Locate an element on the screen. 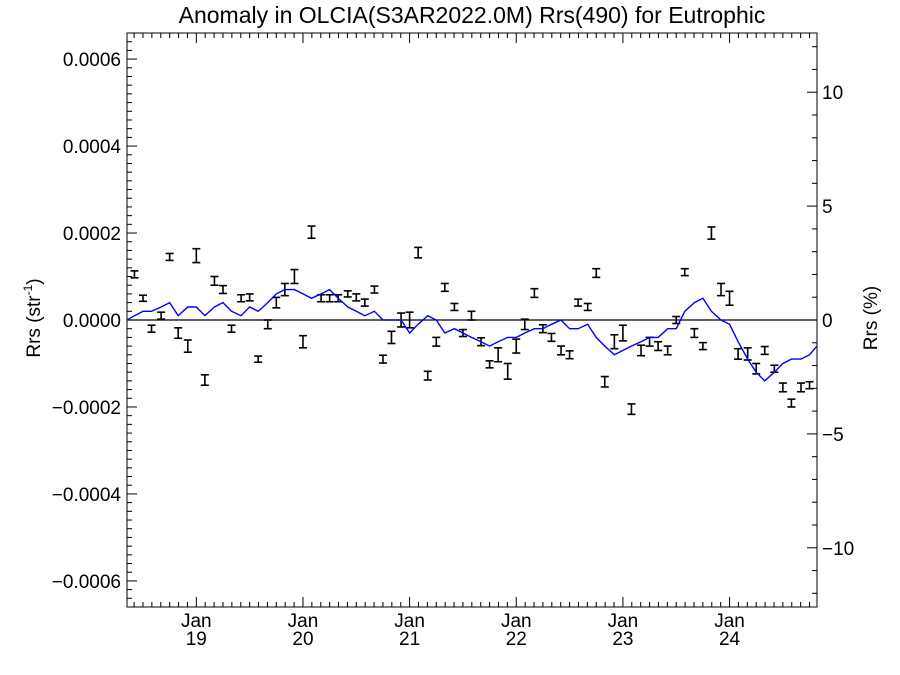  running-mean-line is located at coordinates (472, 335).